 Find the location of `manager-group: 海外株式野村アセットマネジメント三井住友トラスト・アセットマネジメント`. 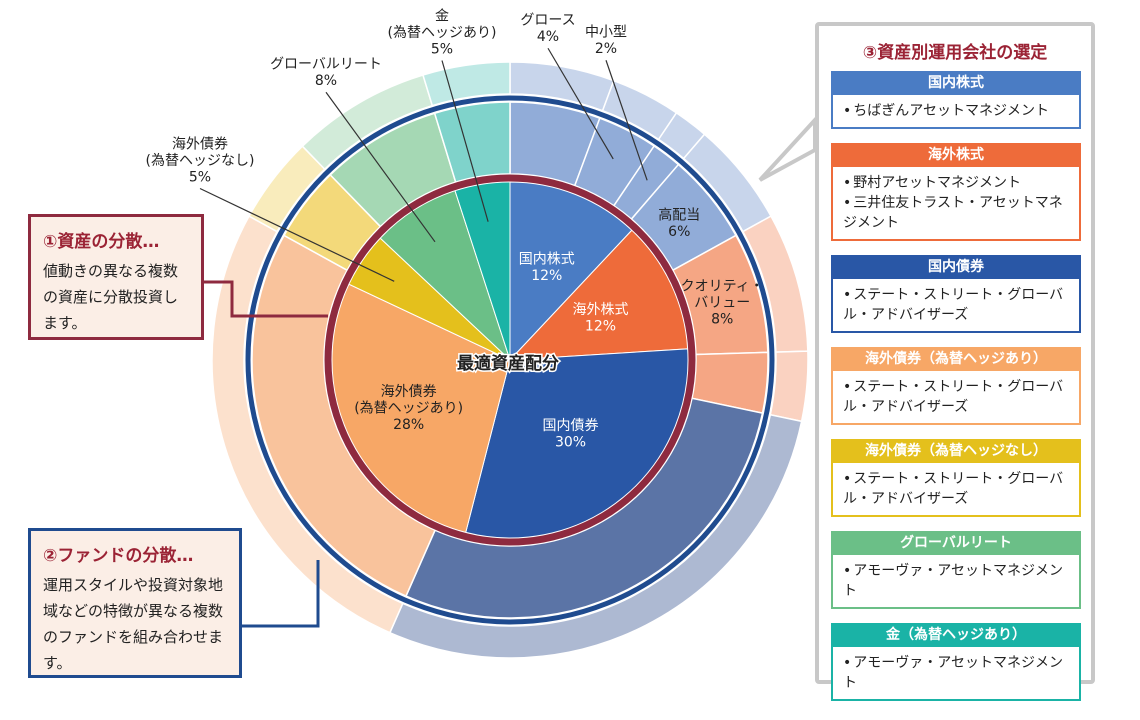

manager-group: 海外株式野村アセットマネジメント三井住友トラスト・アセットマネジメント is located at coordinates (956, 192).